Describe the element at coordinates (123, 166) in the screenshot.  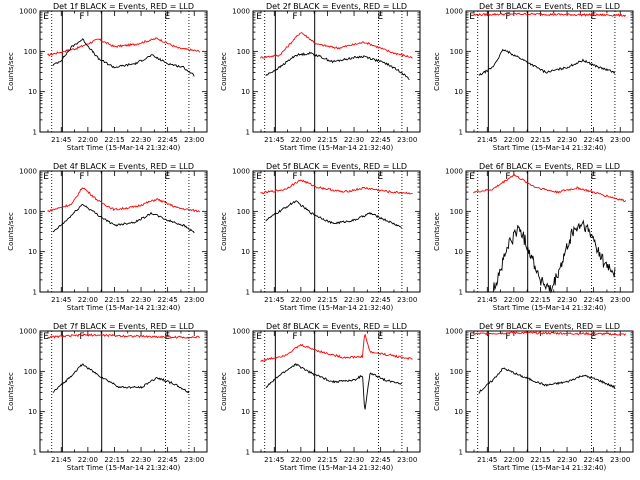
I see `panel-title: Det 4f BLACK = Events, RED = LLD` at that location.